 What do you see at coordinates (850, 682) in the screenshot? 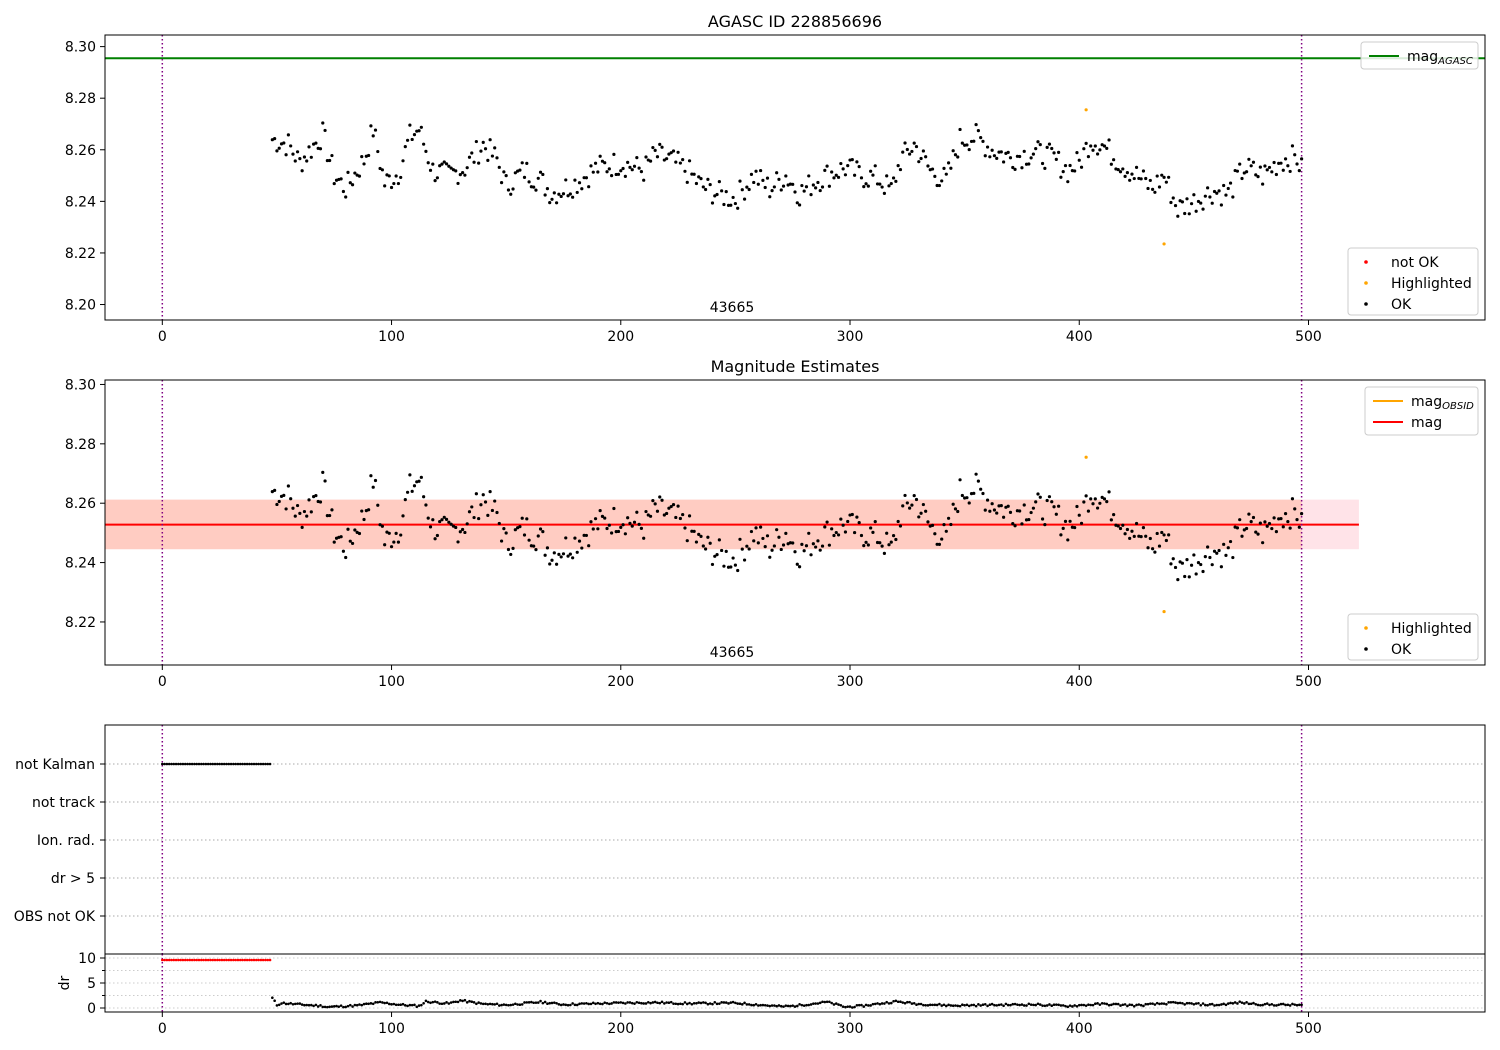
I see `x-tick-label: 300` at bounding box center [850, 682].